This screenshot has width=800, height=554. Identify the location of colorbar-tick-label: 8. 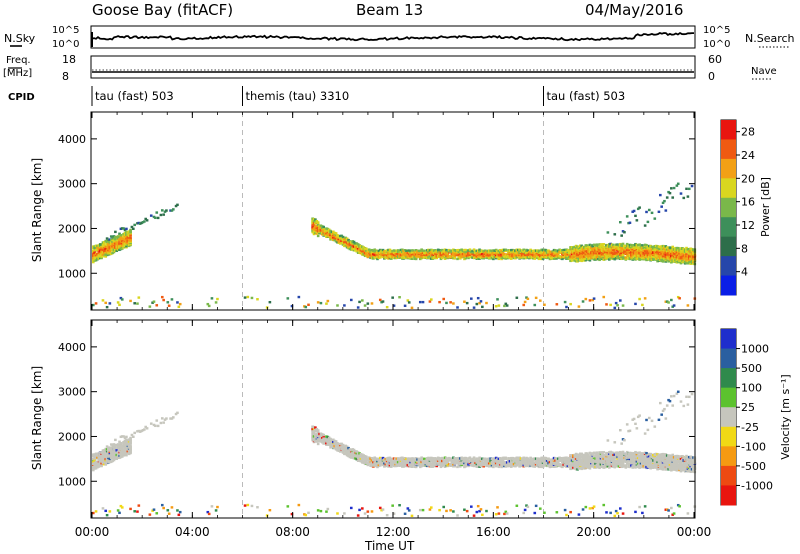
(744, 248).